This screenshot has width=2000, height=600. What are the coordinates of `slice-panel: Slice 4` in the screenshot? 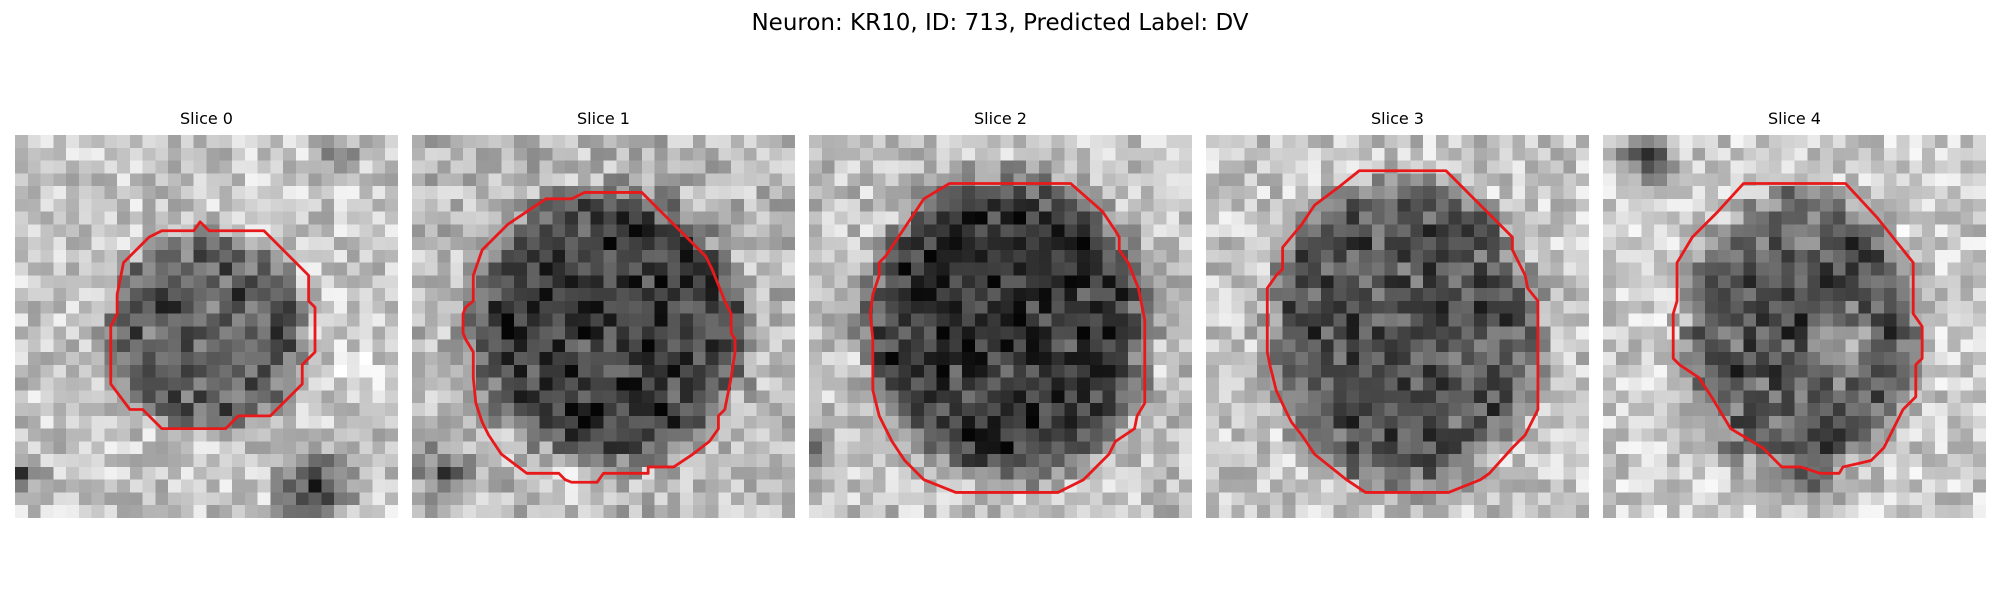 It's located at (1794, 312).